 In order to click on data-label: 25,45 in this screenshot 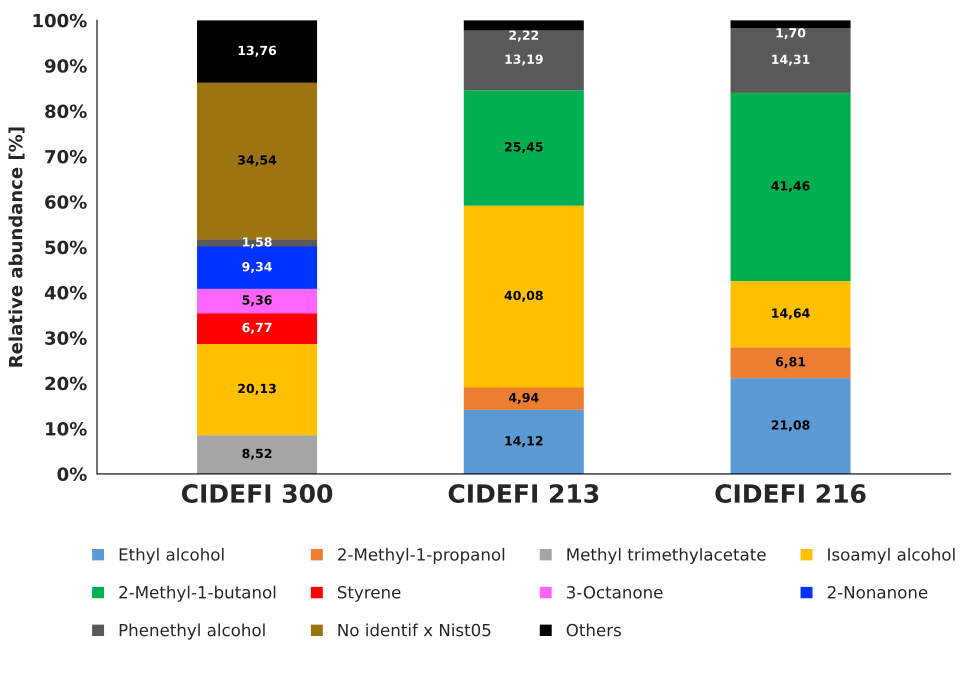, I will do `click(524, 148)`.